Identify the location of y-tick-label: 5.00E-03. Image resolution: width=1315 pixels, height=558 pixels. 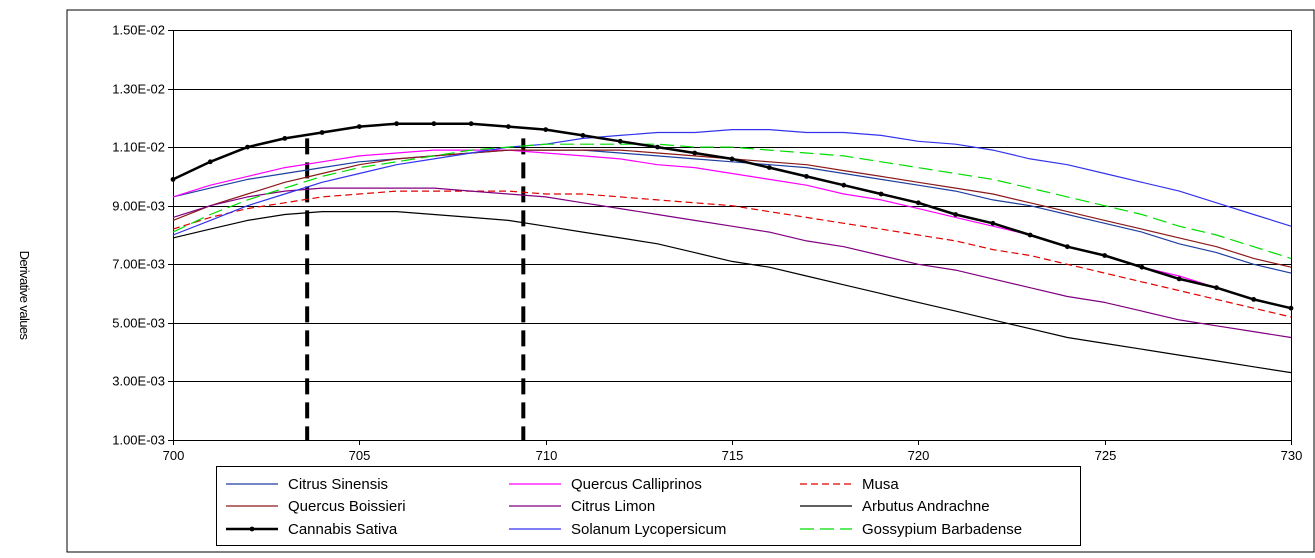
(138, 323).